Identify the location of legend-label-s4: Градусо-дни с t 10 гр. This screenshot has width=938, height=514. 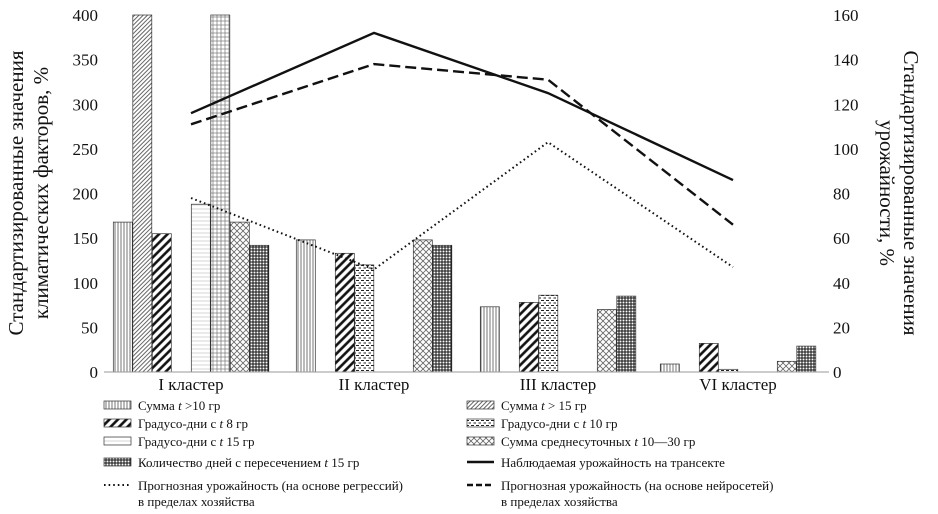
(559, 423).